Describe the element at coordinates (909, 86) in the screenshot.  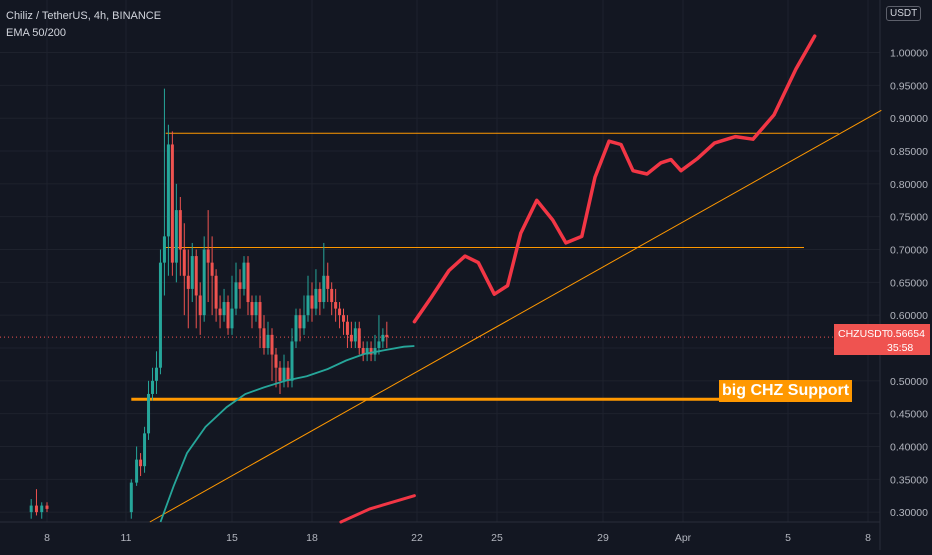
I see `y-tick-label: 0.95000` at that location.